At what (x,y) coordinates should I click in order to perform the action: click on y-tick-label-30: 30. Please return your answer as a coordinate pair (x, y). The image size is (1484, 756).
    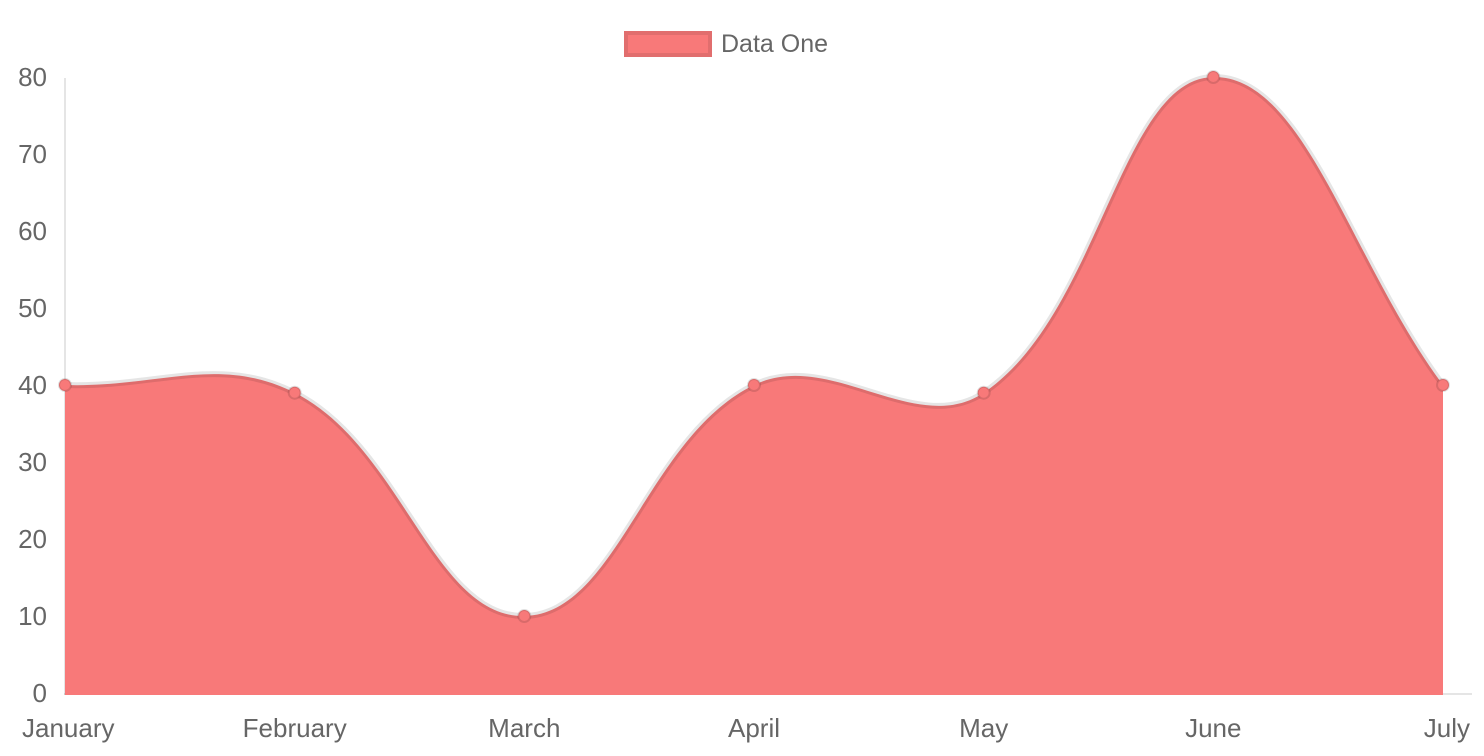
    Looking at the image, I should click on (32, 462).